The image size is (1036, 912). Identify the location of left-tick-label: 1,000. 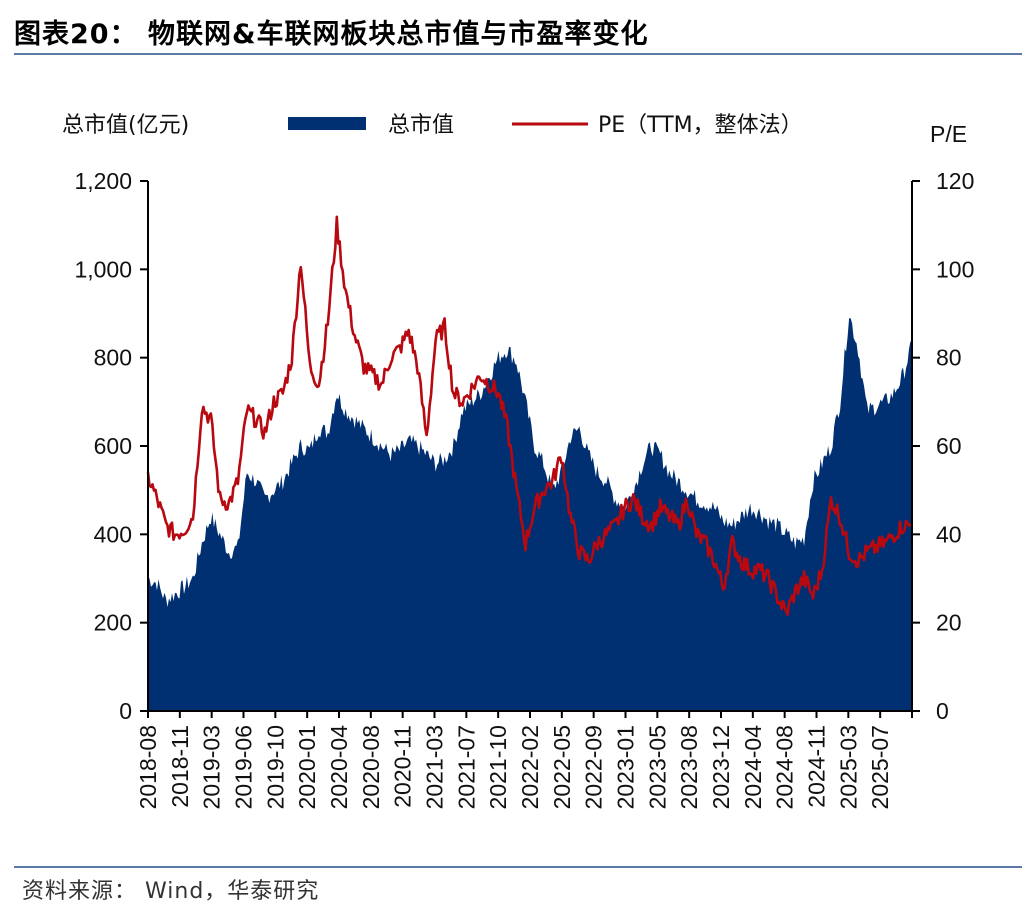
(103, 269).